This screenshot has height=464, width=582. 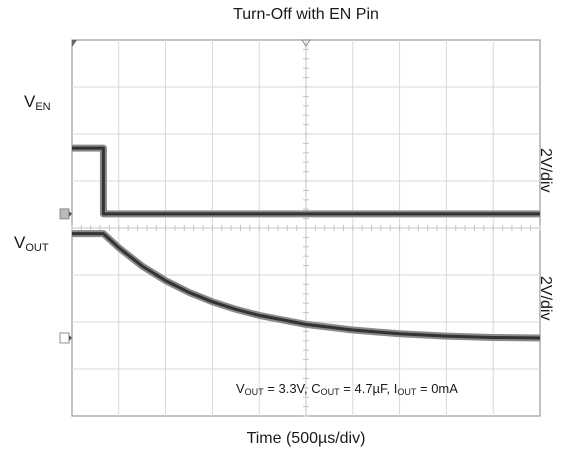 What do you see at coordinates (306, 43) in the screenshot?
I see `trigger-position-marker` at bounding box center [306, 43].